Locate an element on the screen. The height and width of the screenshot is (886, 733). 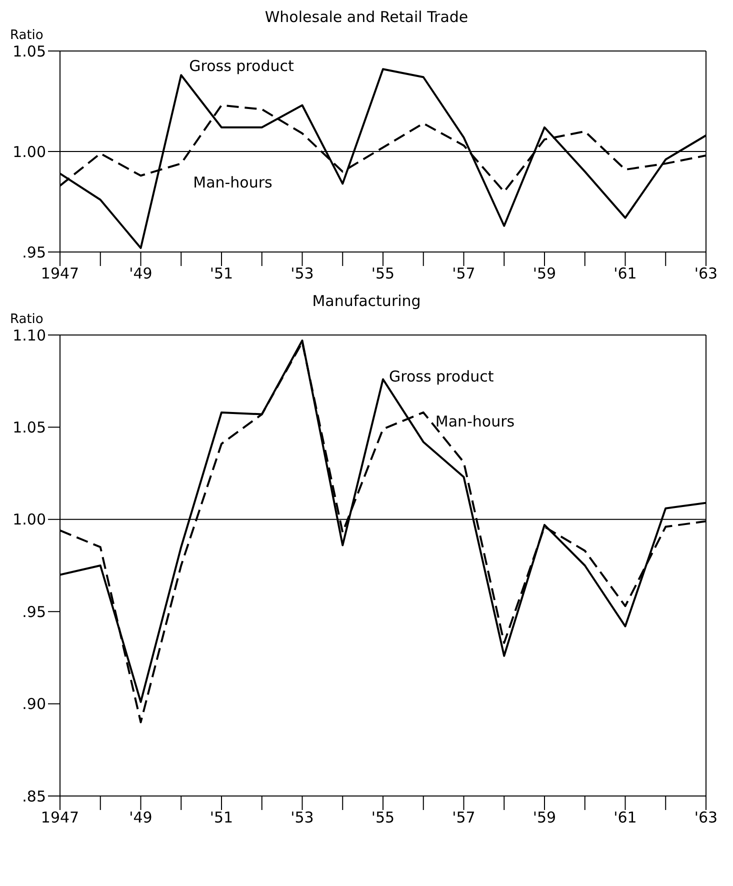
chart-title: Wholesale and Retail Trade is located at coordinates (367, 17).